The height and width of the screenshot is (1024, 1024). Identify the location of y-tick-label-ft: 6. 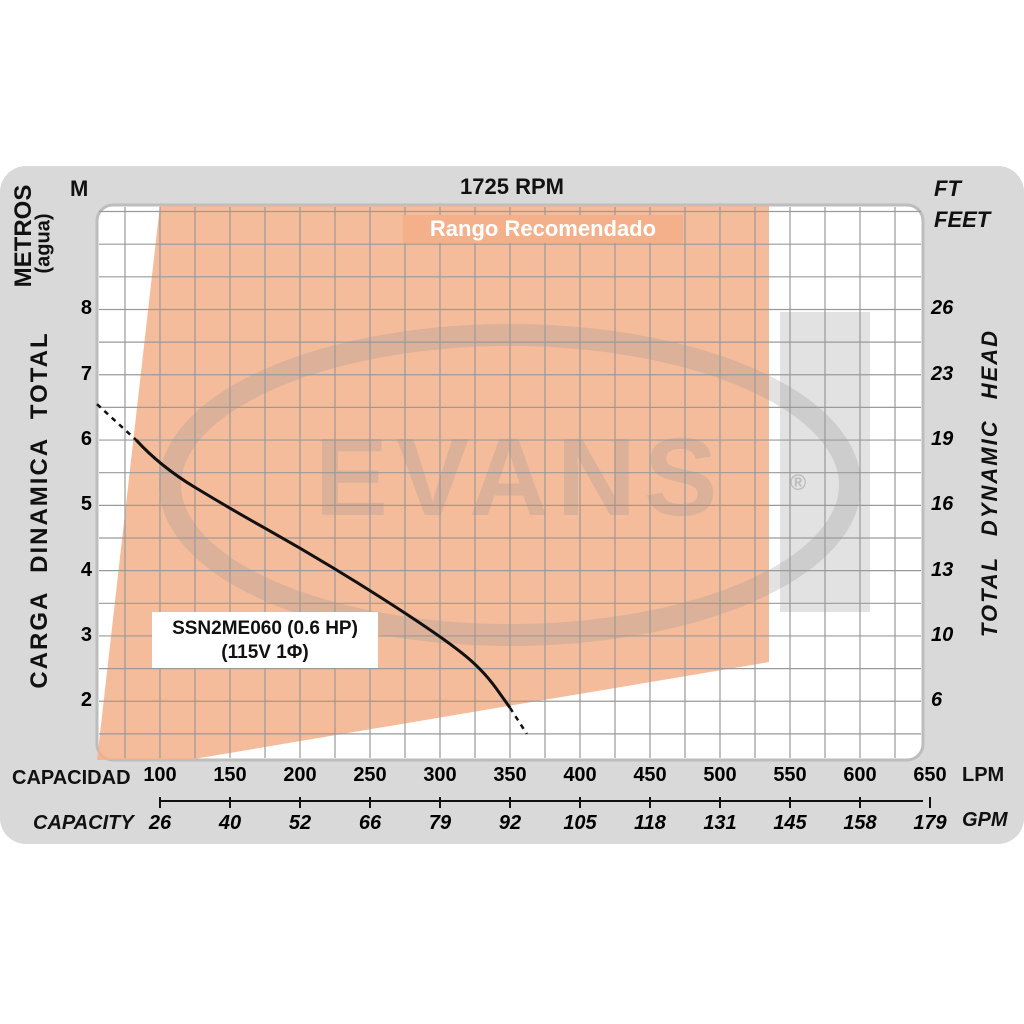
(937, 700).